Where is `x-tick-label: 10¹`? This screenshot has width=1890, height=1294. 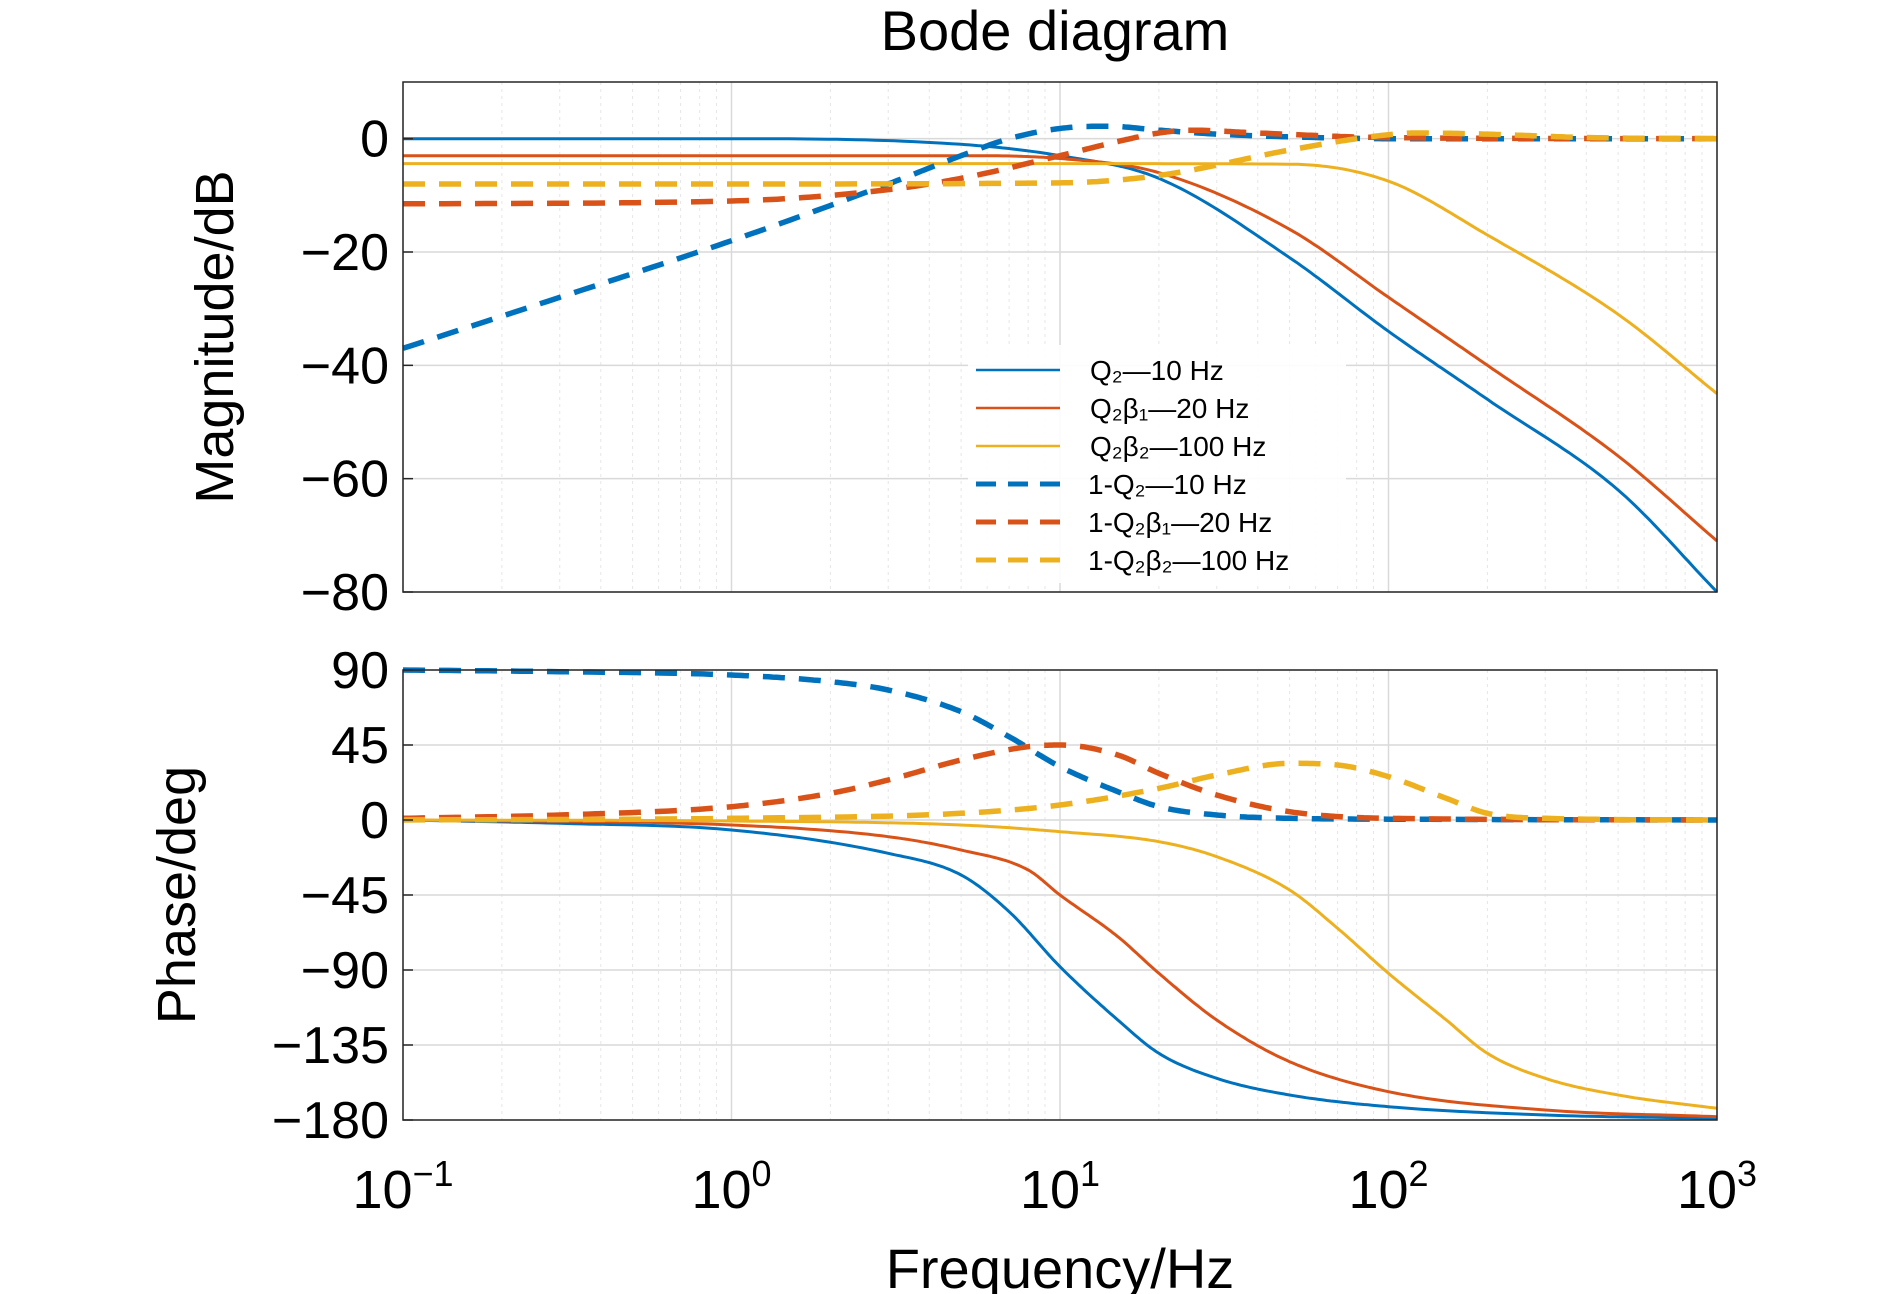
x-tick-label: 10¹ is located at coordinates (1060, 1186).